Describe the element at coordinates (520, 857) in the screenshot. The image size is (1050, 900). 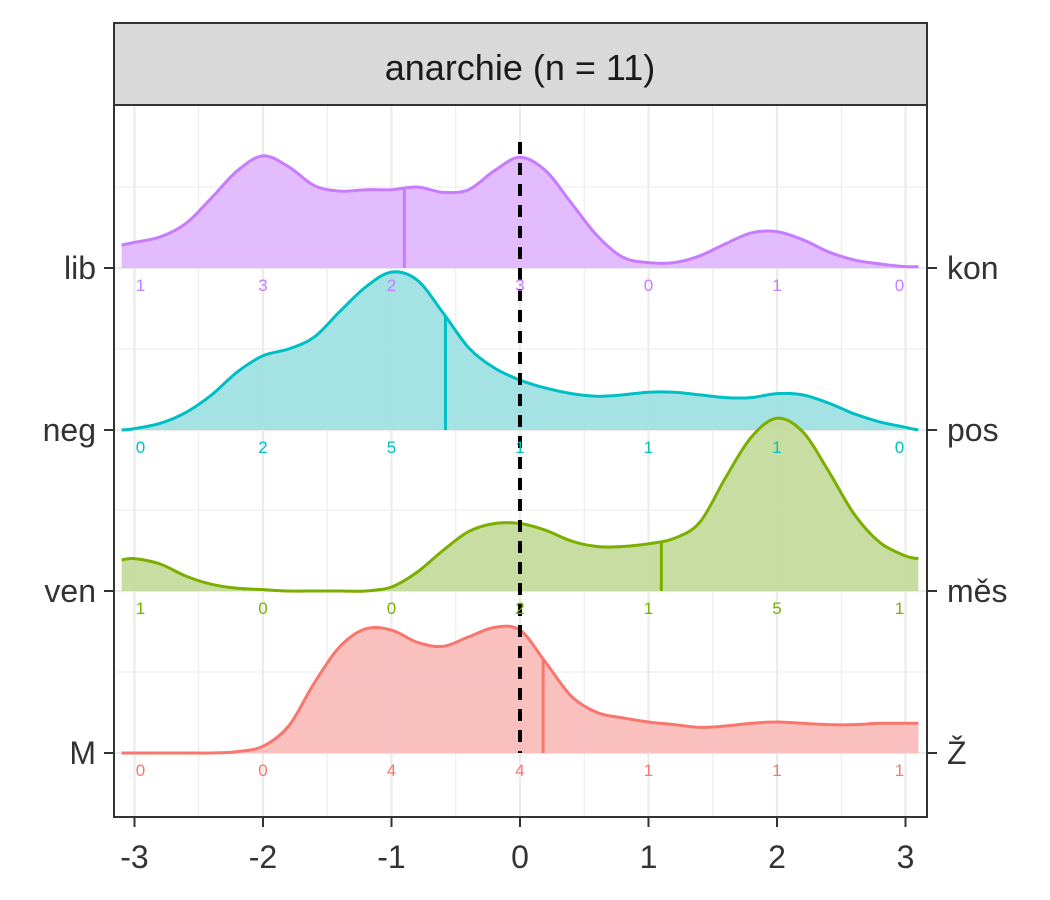
I see `x-tick-label: 0` at that location.